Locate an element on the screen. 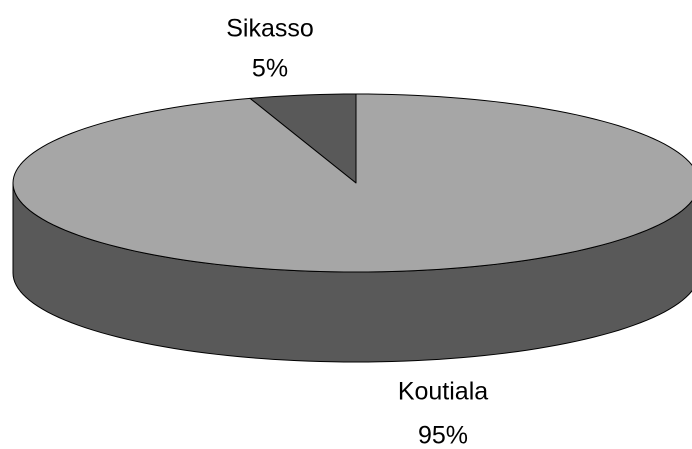 This screenshot has height=449, width=692. slice-value-label: 5% is located at coordinates (270, 69).